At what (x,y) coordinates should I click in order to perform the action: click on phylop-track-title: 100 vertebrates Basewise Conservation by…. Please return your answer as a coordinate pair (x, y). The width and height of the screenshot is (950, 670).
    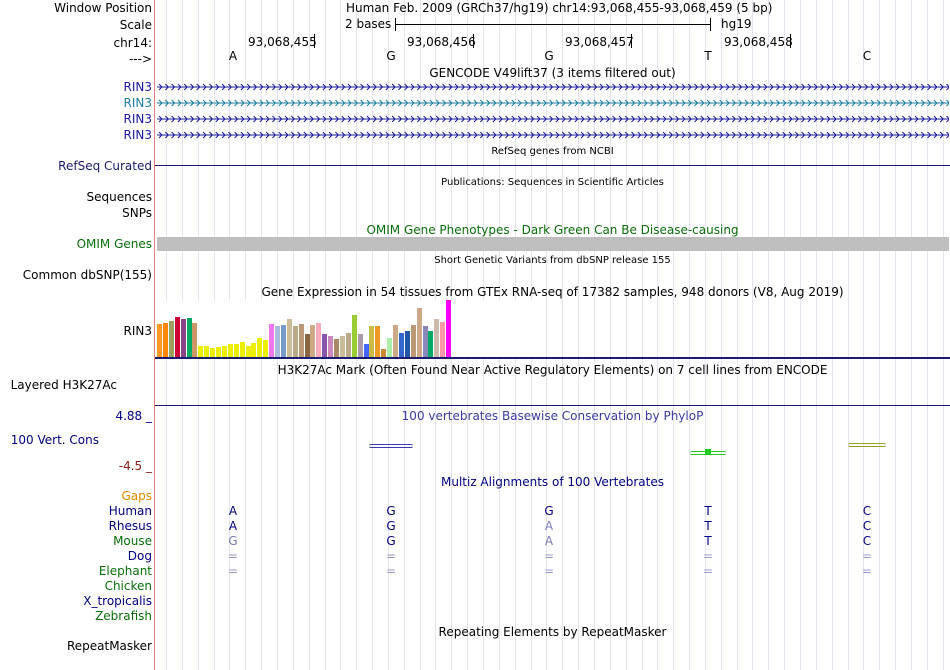
    Looking at the image, I should click on (552, 416).